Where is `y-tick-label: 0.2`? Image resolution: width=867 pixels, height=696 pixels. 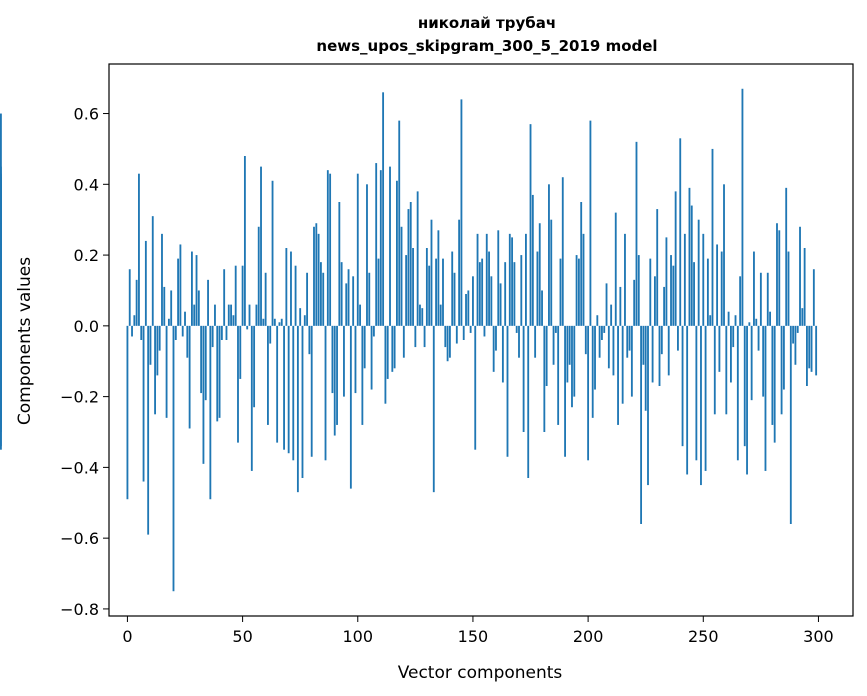 y-tick-label: 0.2 is located at coordinates (86, 255).